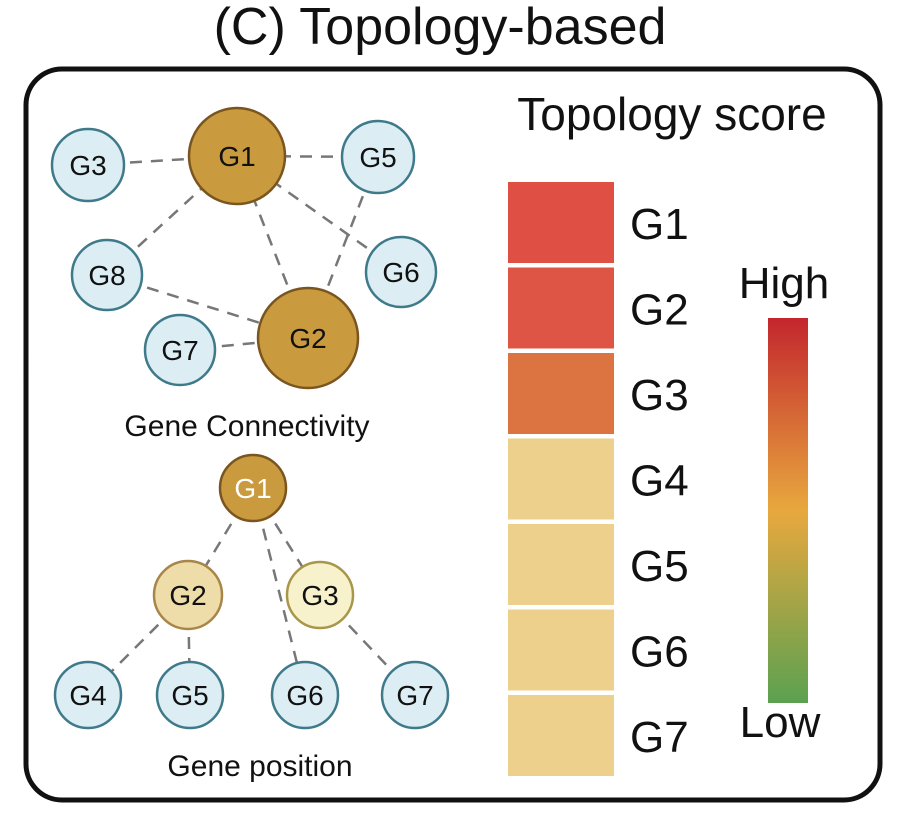 This screenshot has height=826, width=914. Describe the element at coordinates (671, 114) in the screenshot. I see `score-title: Topology score` at that location.